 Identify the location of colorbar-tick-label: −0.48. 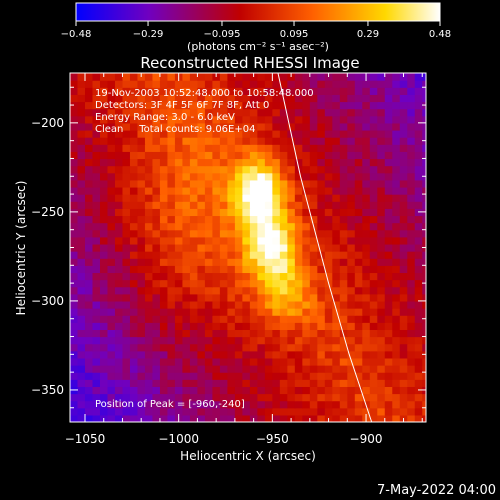
(76, 34).